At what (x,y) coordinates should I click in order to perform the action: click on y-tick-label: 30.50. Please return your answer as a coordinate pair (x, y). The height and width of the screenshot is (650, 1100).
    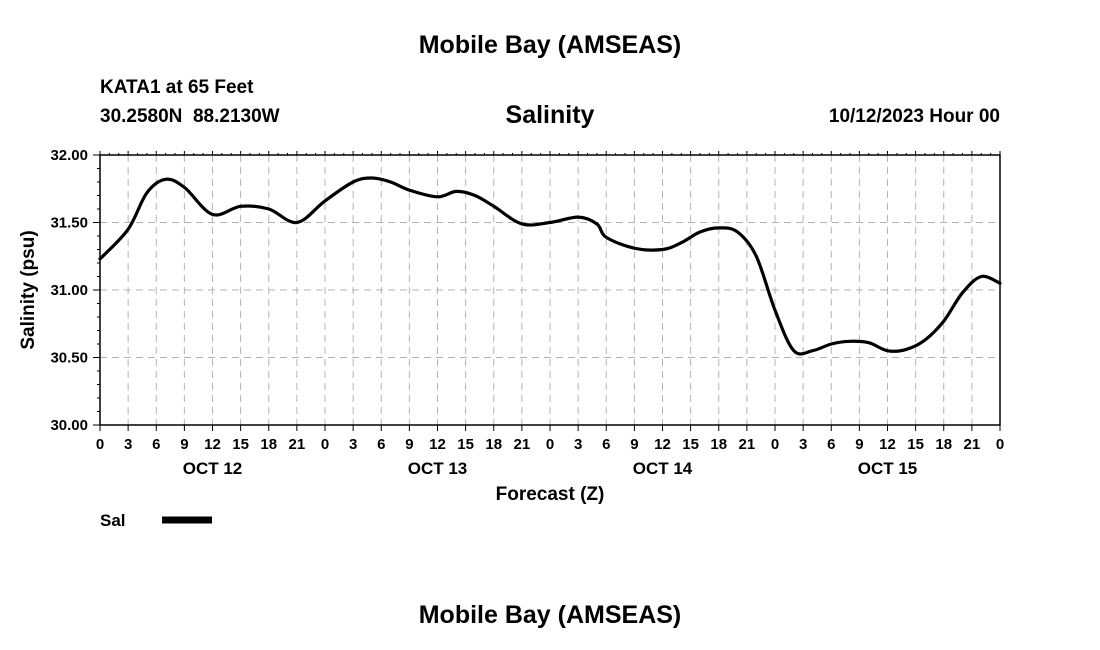
    Looking at the image, I should click on (69, 358).